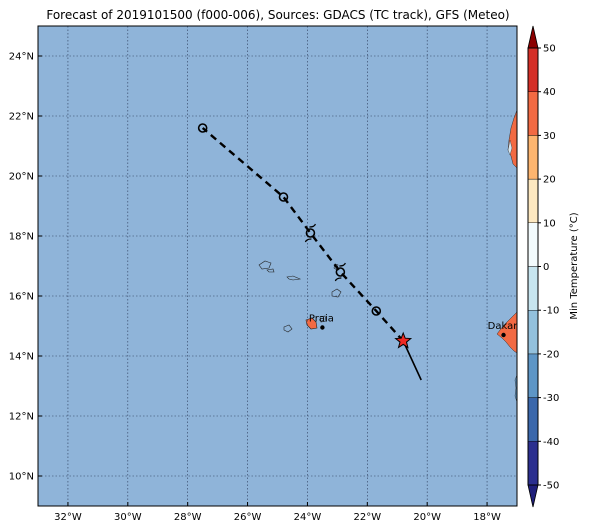 The height and width of the screenshot is (529, 592). What do you see at coordinates (549, 49) in the screenshot?
I see `colorbar-tick-label: 50` at bounding box center [549, 49].